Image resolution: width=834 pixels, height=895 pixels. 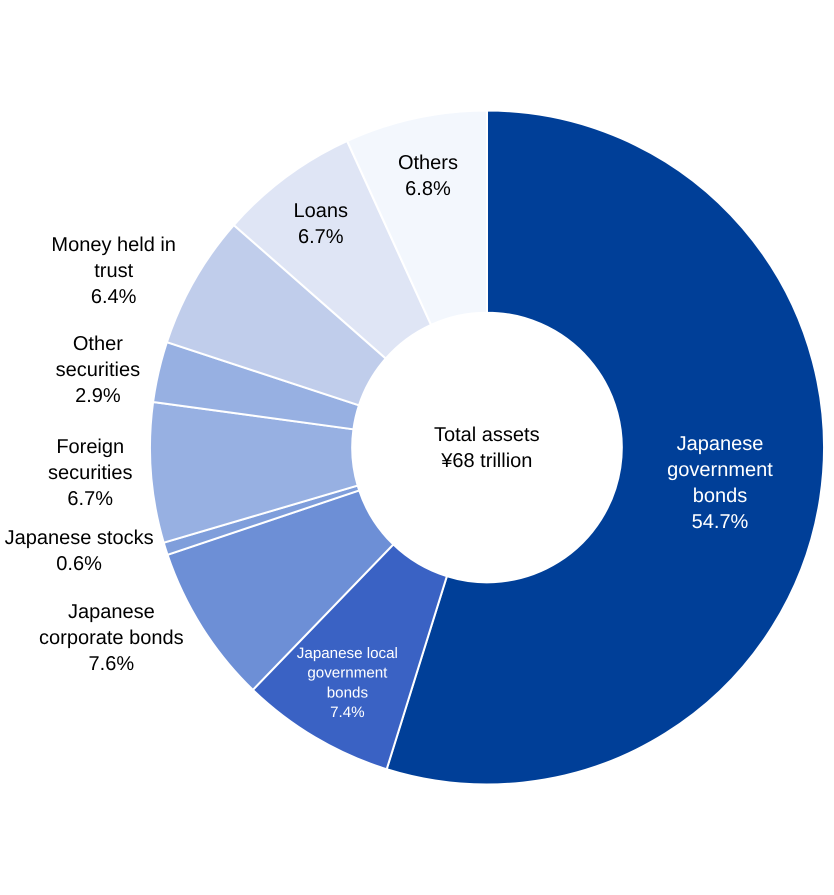 What do you see at coordinates (111, 625) in the screenshot?
I see `slice-label: Japanese corporate bonds` at bounding box center [111, 625].